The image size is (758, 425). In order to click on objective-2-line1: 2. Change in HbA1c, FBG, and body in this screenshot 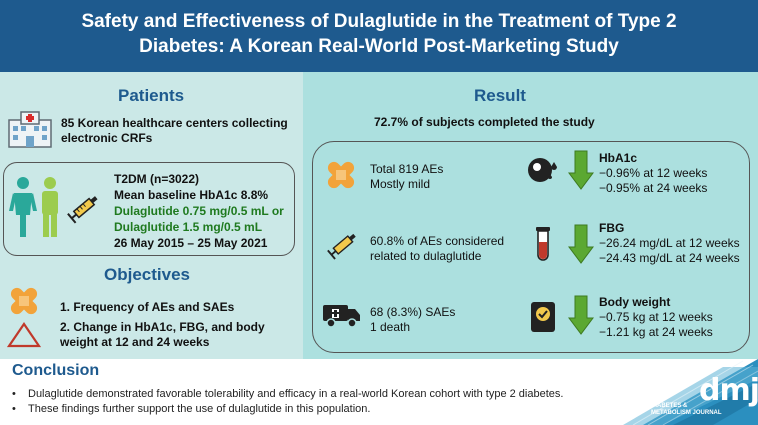, I will do `click(162, 327)`.